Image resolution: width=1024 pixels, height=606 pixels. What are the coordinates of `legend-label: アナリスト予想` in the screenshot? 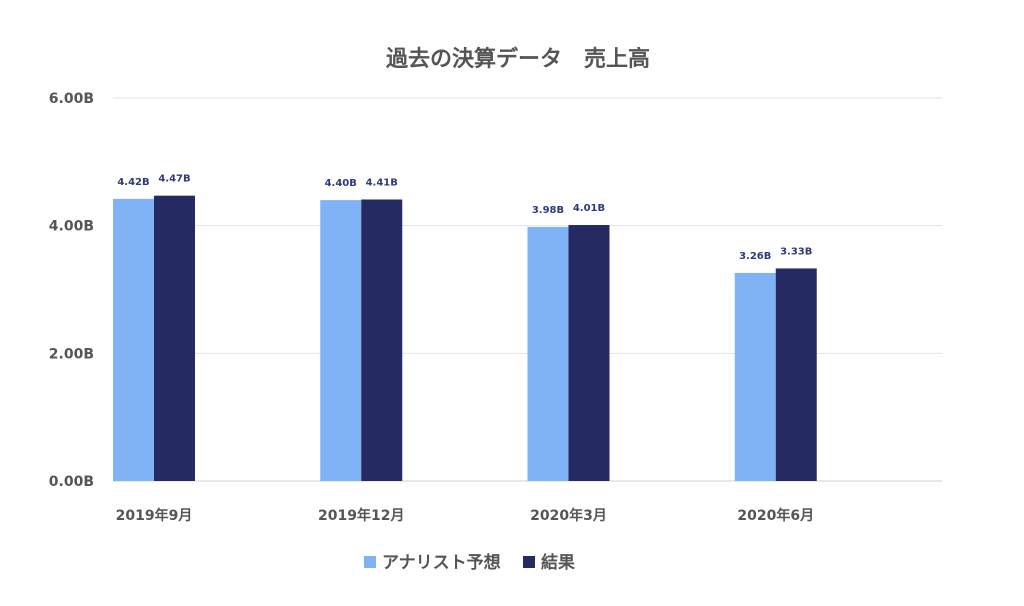 It's located at (441, 562).